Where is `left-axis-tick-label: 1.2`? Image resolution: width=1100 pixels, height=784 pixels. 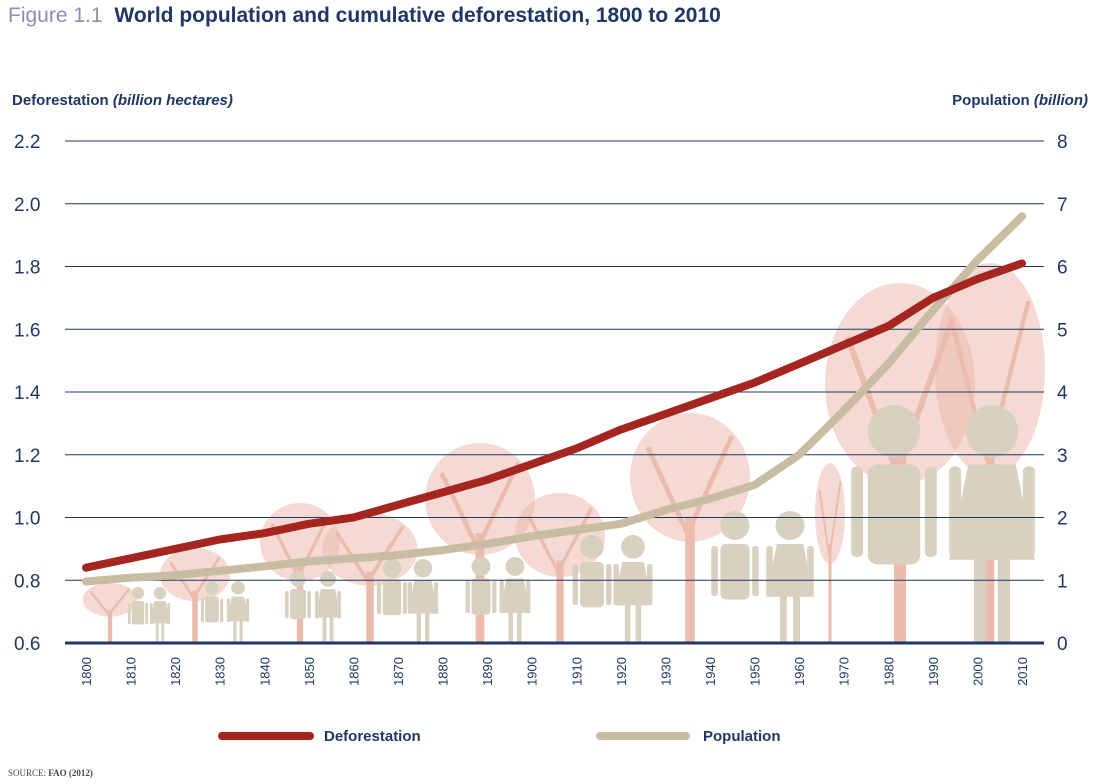 left-axis-tick-label: 1.2 is located at coordinates (27, 456).